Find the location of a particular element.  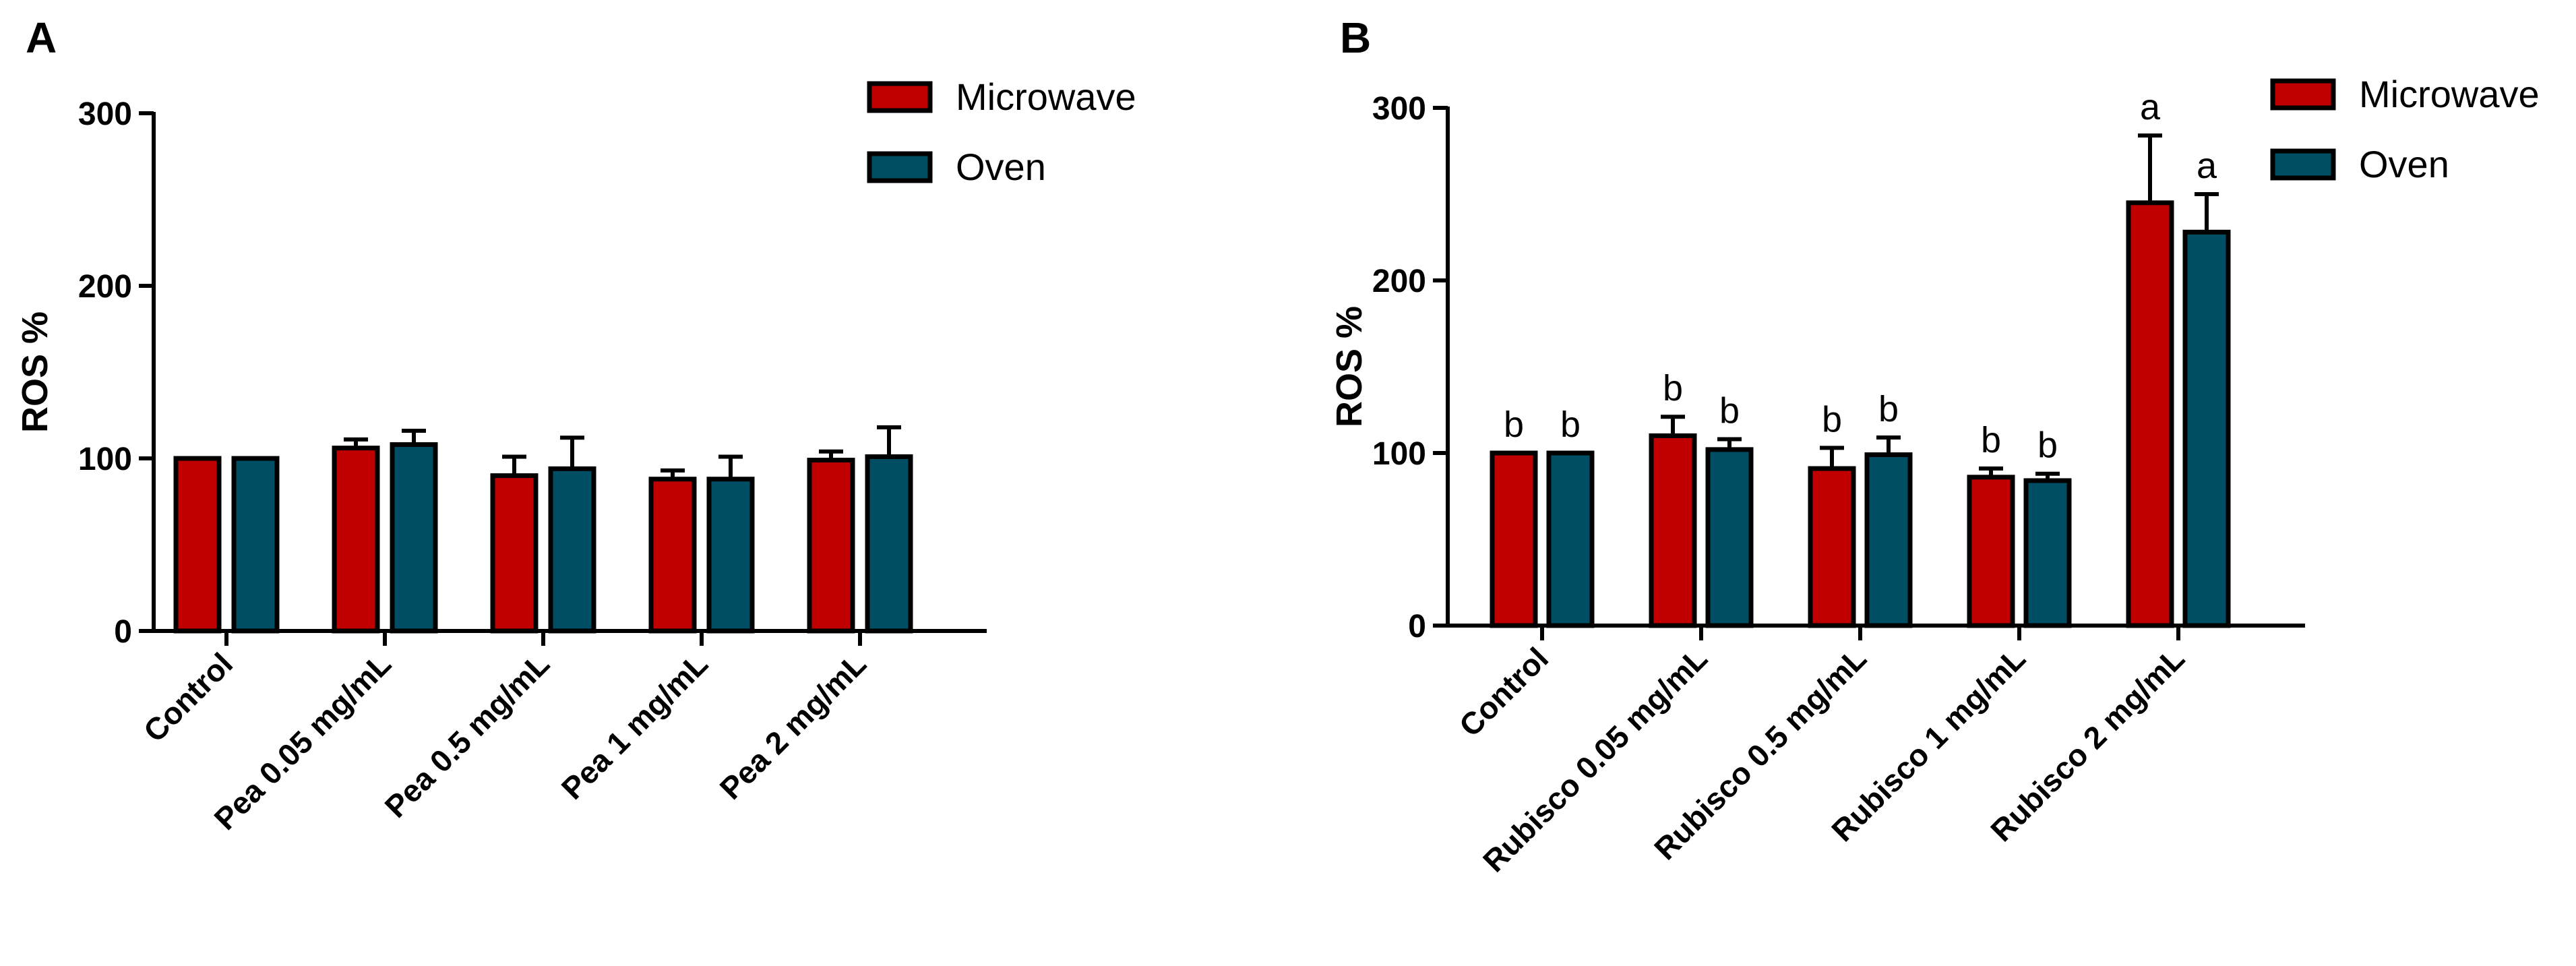

x-tick-label: Pea 0.05 mg/mL is located at coordinates (302, 741).